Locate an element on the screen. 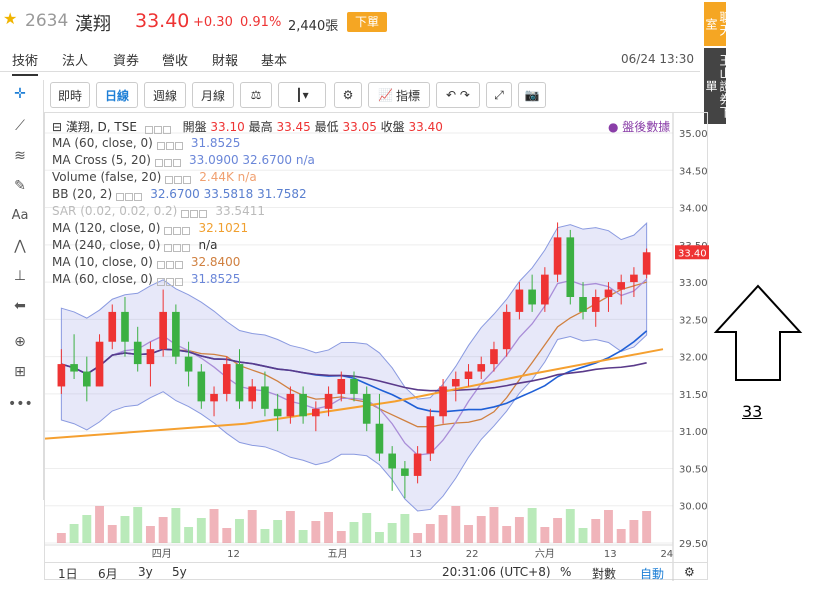 The image size is (830, 600). legend-indicator-row: MA (10, close, 0) 32.8400 is located at coordinates (146, 263).